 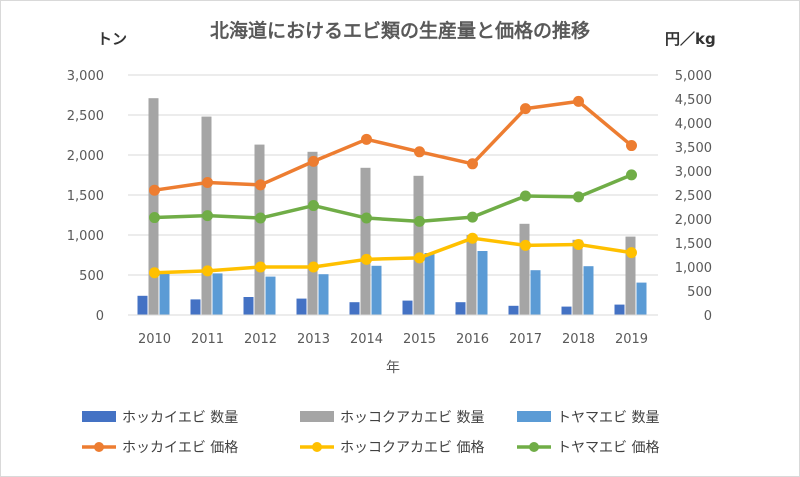 What do you see at coordinates (313, 339) in the screenshot?
I see `x-tick-label: 2013` at bounding box center [313, 339].